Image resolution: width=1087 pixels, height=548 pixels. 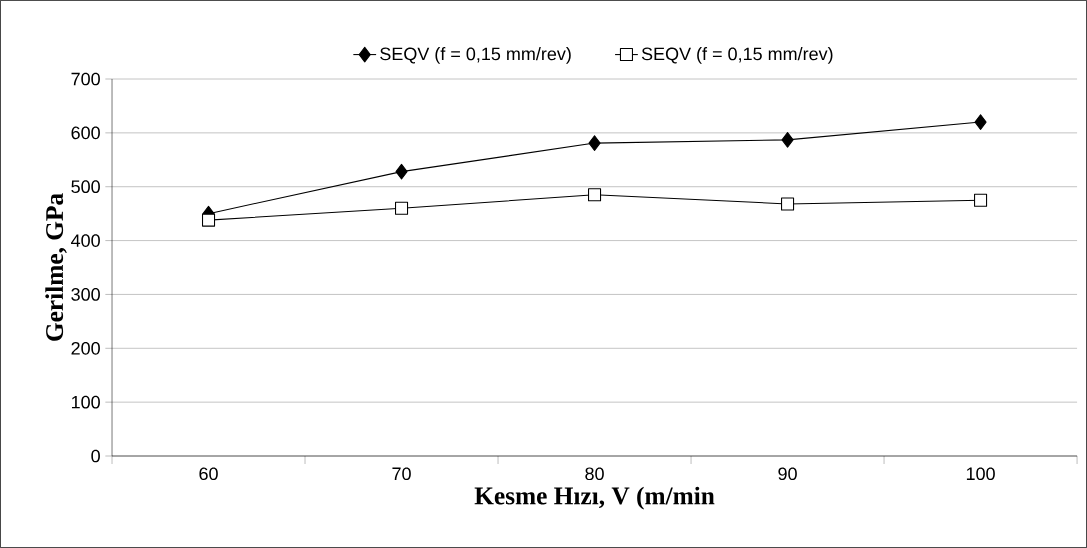 What do you see at coordinates (85, 294) in the screenshot?
I see `y-tick-label: 300` at bounding box center [85, 294].